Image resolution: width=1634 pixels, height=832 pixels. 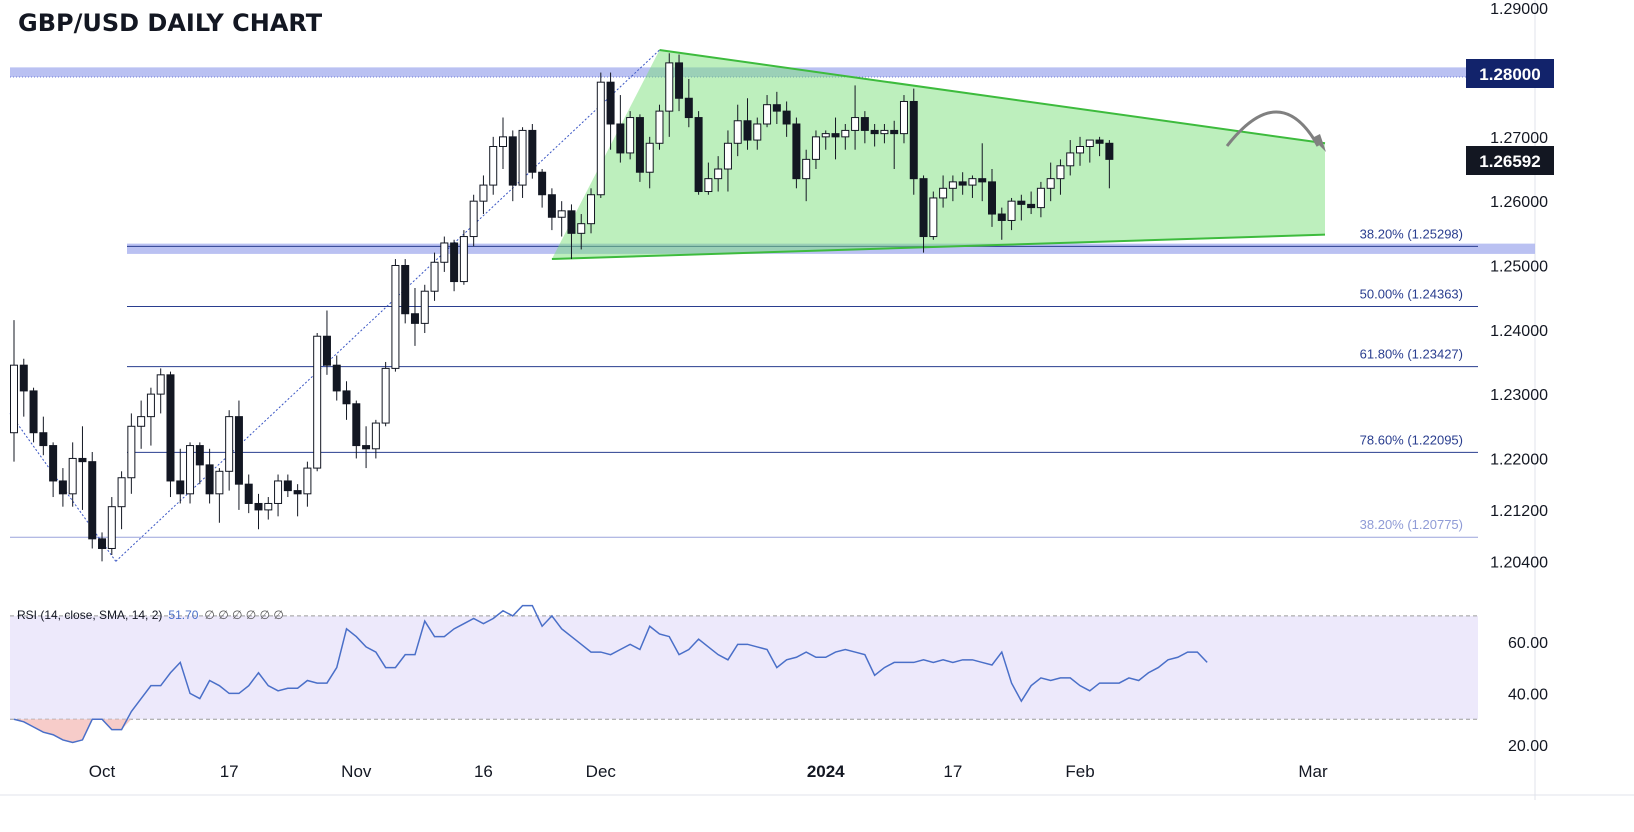 What do you see at coordinates (183, 615) in the screenshot?
I see `rsi-legend-value: 51.70` at bounding box center [183, 615].